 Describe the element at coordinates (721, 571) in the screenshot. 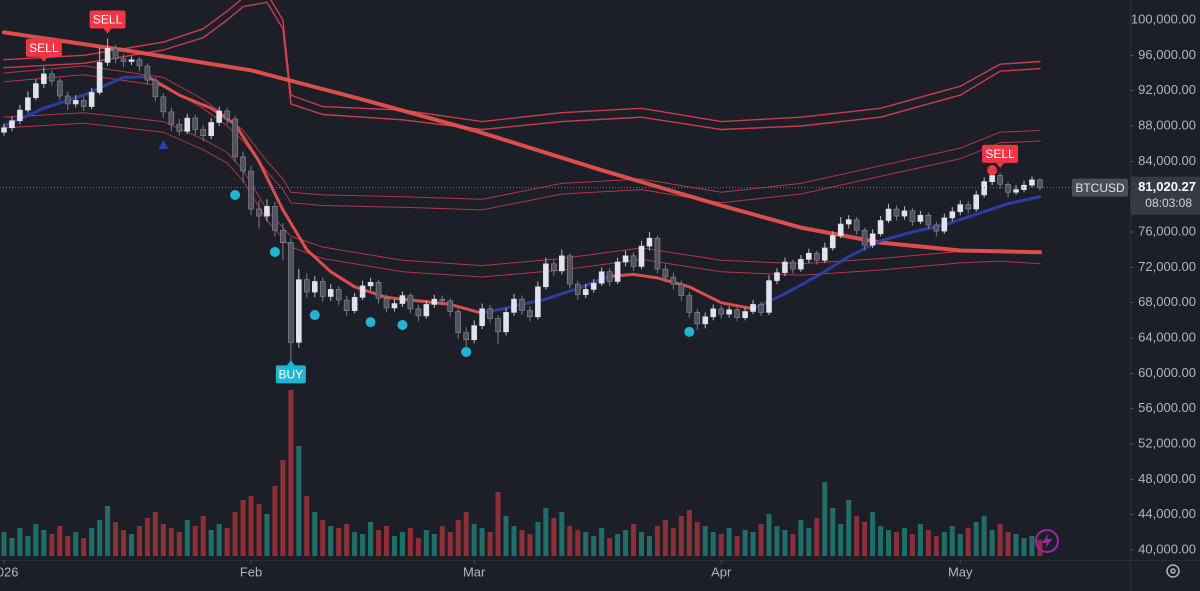

I see `x-tick-label: Apr` at that location.